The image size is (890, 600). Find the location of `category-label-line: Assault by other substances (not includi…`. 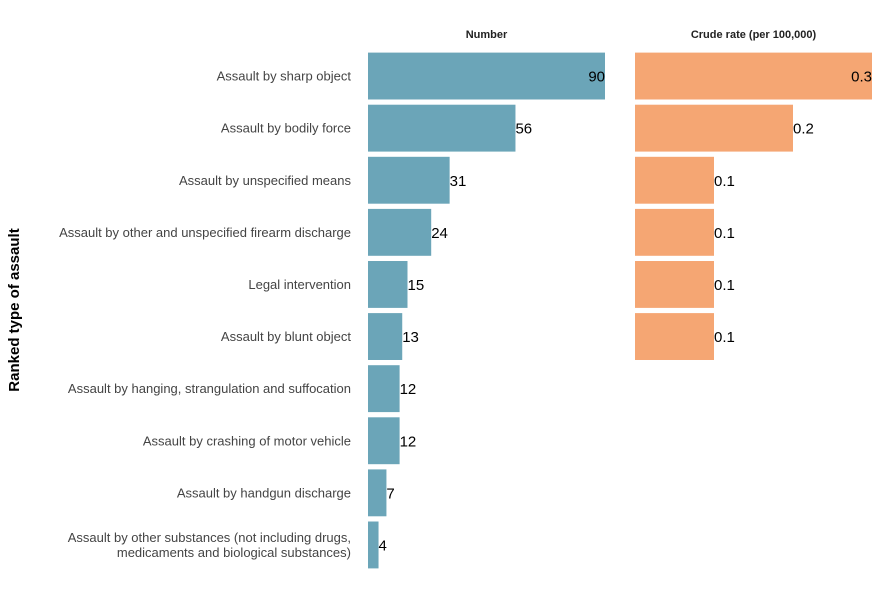

category-label-line: Assault by other substances (not includi… is located at coordinates (209, 537).